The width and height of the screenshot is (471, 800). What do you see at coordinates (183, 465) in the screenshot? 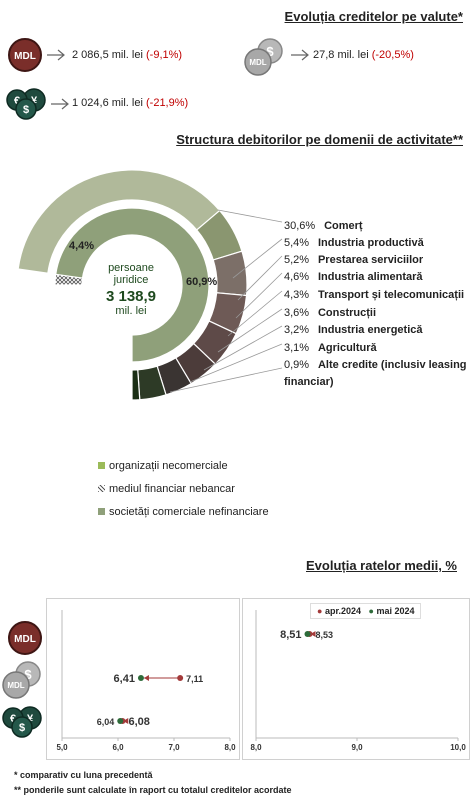
I see `legend-item: organizații necomerciale` at bounding box center [183, 465].